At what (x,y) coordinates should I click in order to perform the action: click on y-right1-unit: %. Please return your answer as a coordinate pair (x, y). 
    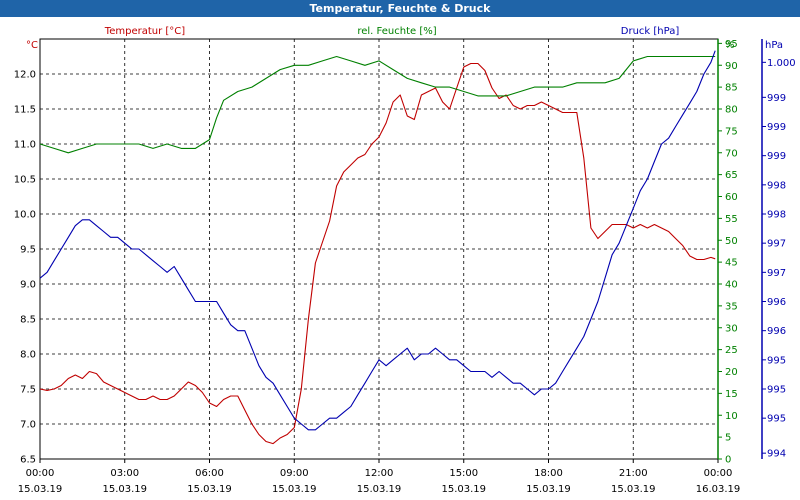
    Looking at the image, I should click on (730, 45).